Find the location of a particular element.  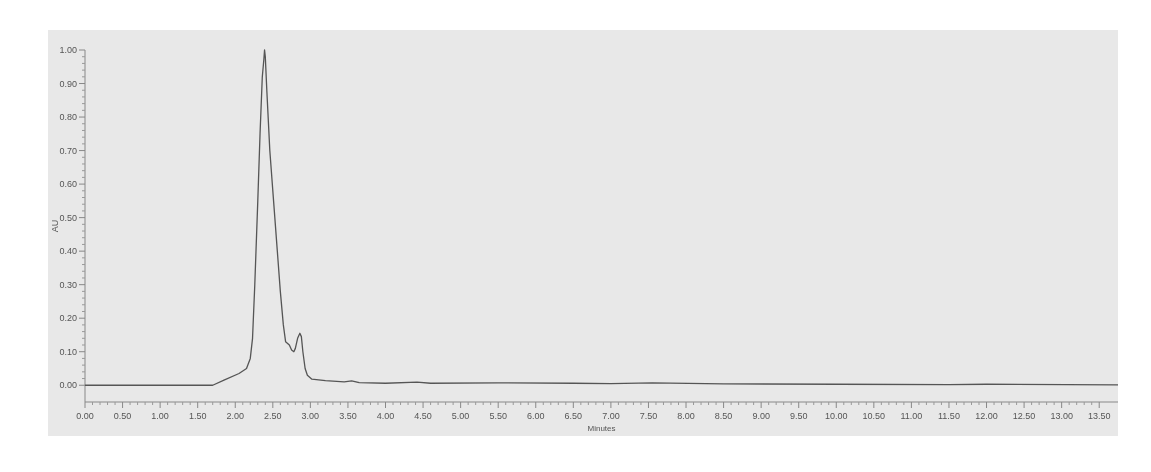

y-tick-label: 0.10 is located at coordinates (68, 351).